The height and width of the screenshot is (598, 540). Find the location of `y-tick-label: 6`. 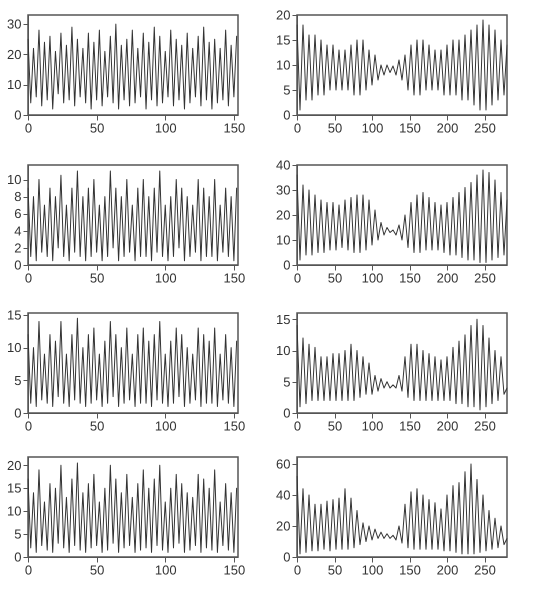

y-tick-label: 6 is located at coordinates (18, 214).